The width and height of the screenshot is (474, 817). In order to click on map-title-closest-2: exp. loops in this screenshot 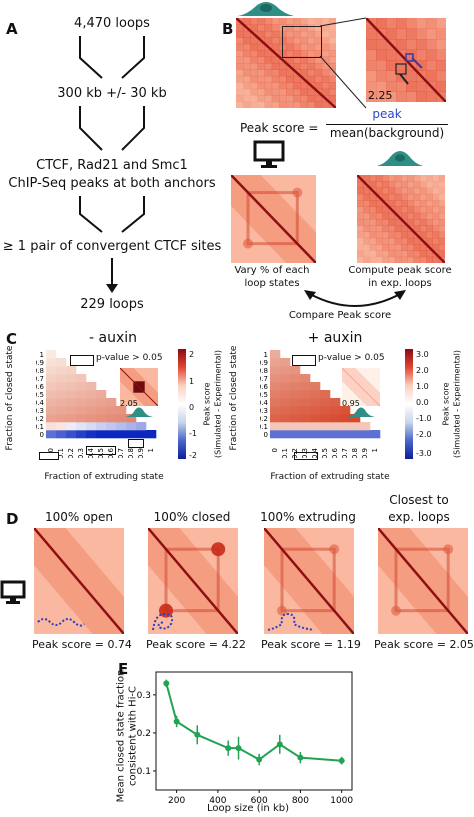, I will do `click(419, 517)`.